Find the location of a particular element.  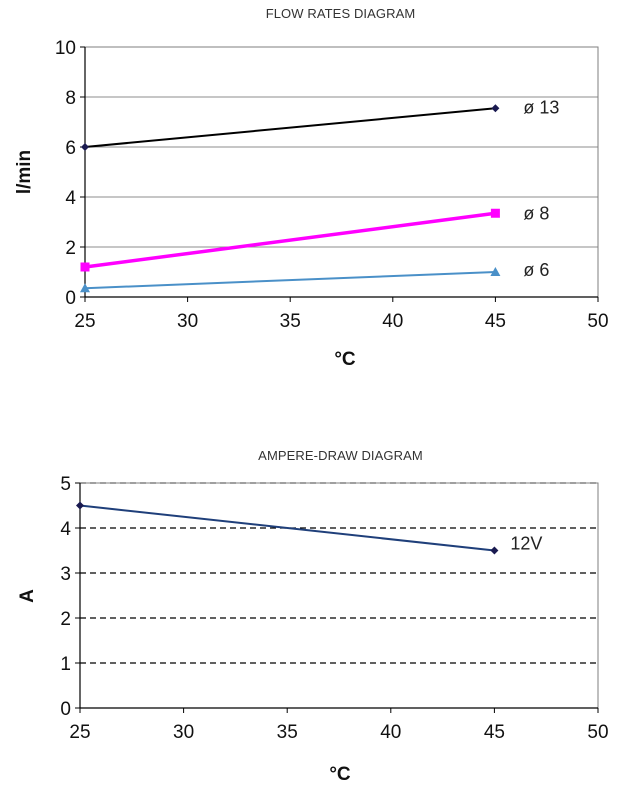

amp-series-label: 12V is located at coordinates (526, 544).